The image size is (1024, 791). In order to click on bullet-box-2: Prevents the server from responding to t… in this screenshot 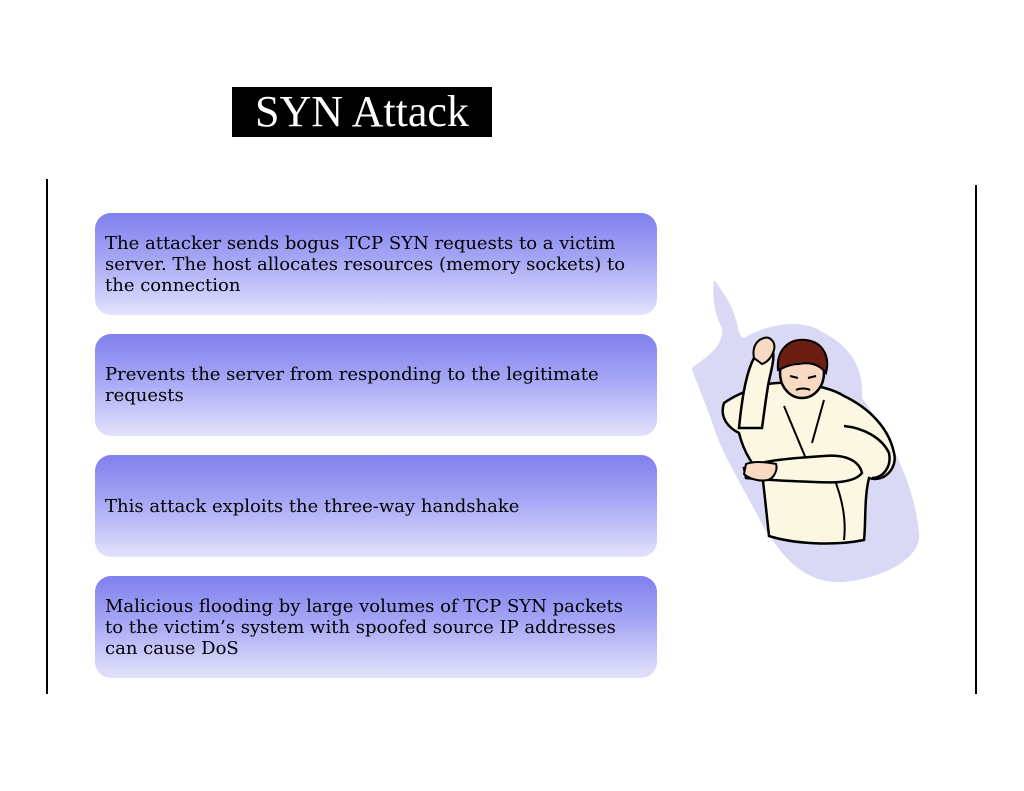, I will do `click(376, 385)`.